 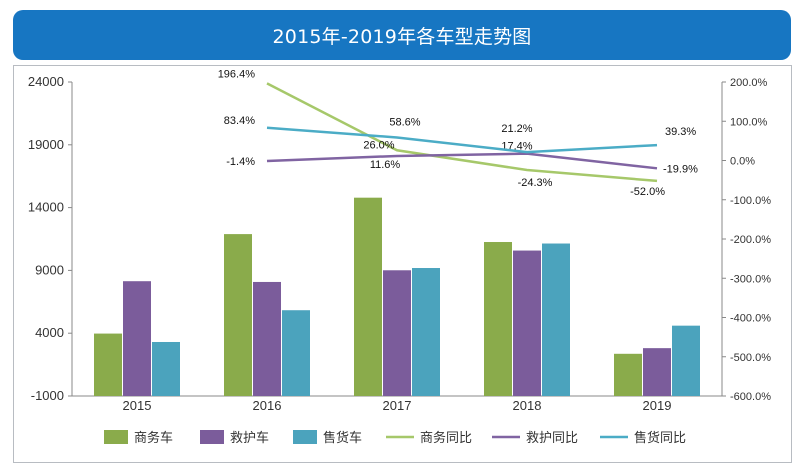 I want to click on x-tick-label: 2015, so click(x=137, y=405).